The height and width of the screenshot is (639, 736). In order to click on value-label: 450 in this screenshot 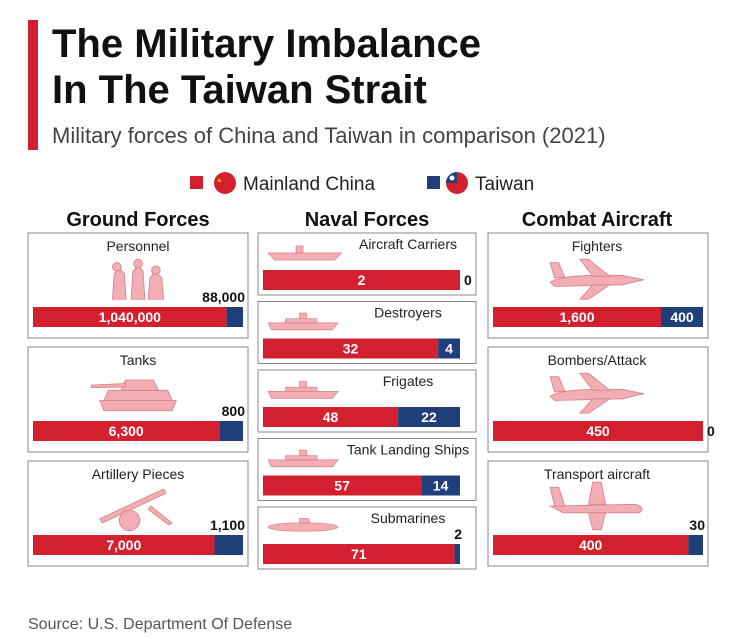, I will do `click(598, 431)`.